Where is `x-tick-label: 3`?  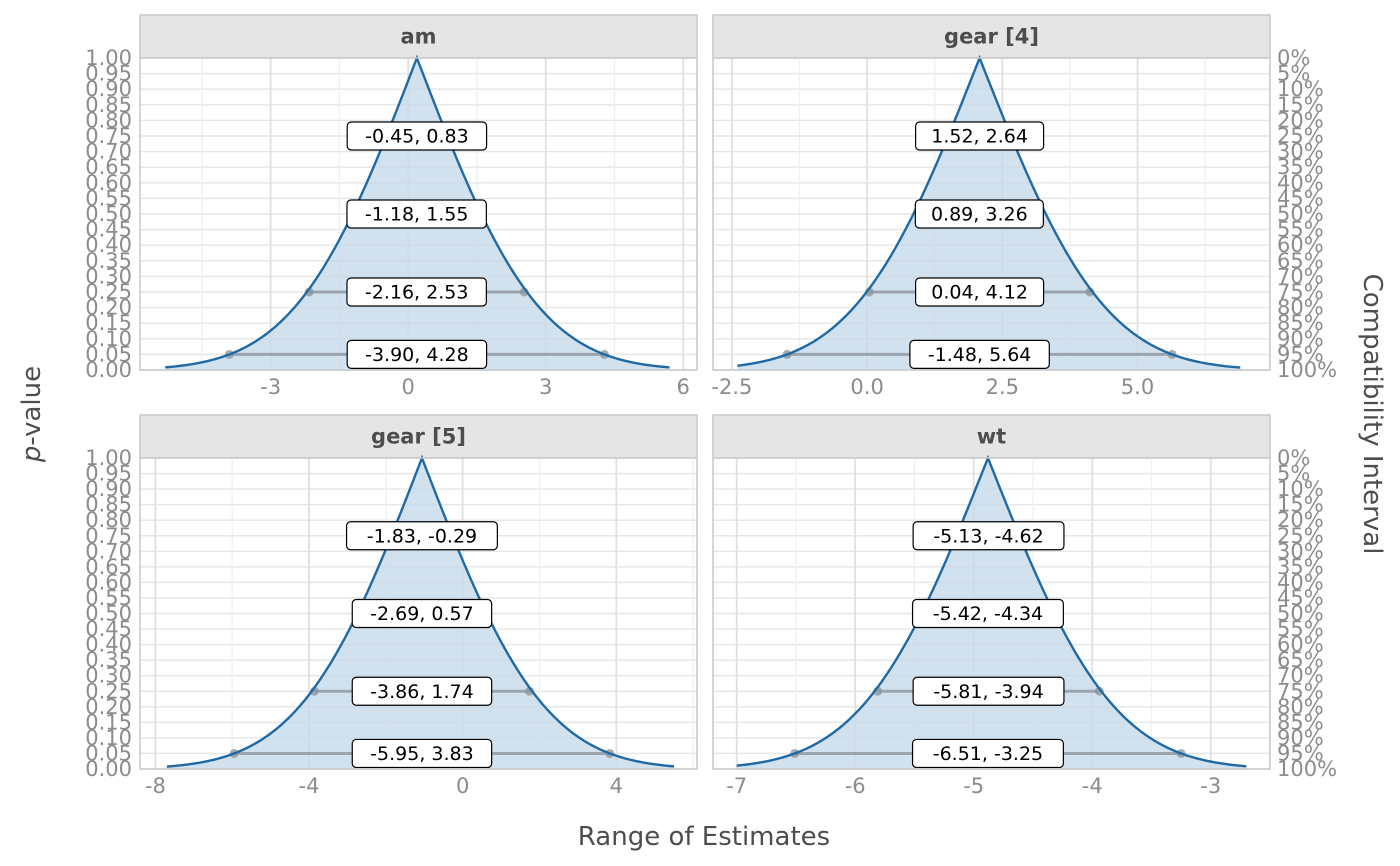
x-tick-label: 3 is located at coordinates (545, 387).